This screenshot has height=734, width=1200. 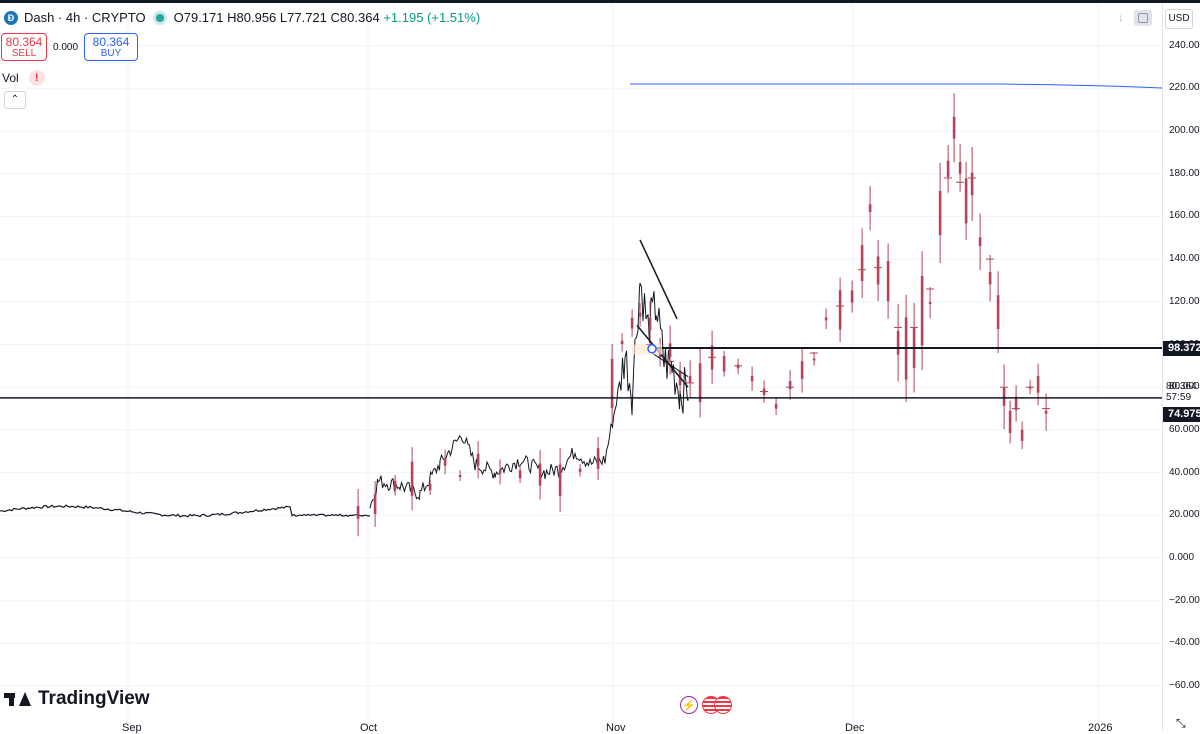 What do you see at coordinates (1184, 173) in the screenshot?
I see `price-tick-label: 180.000` at bounding box center [1184, 173].